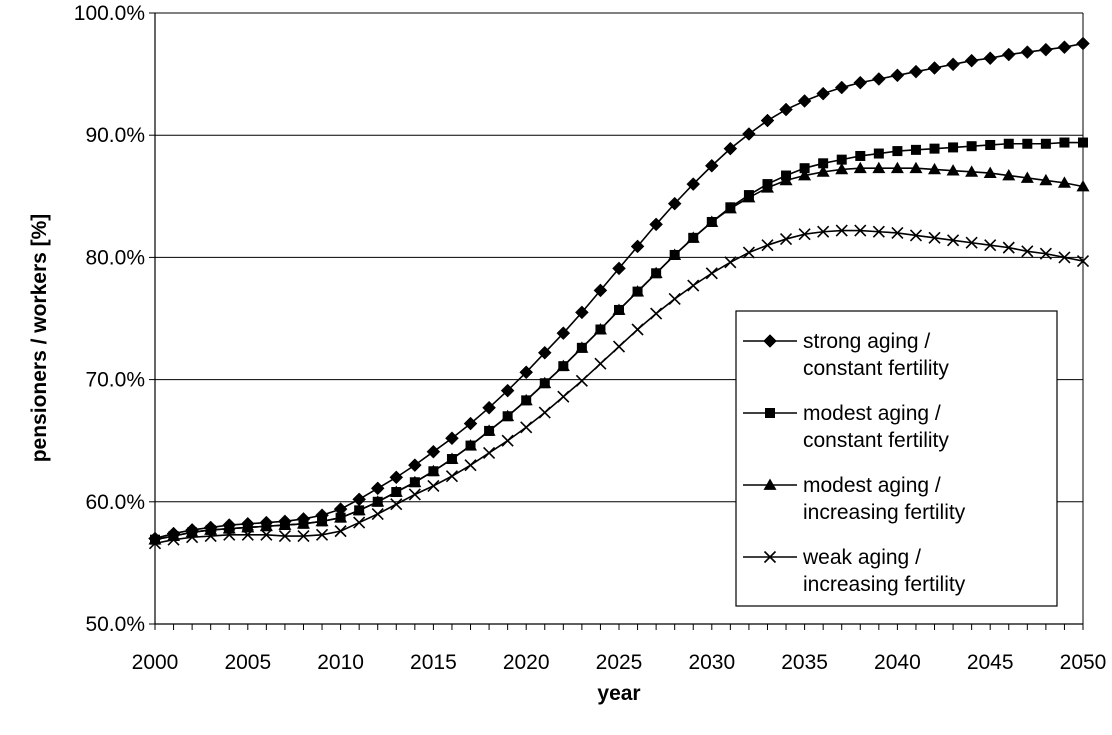 The width and height of the screenshot is (1112, 735). I want to click on x-tick-label: 2040, so click(897, 662).